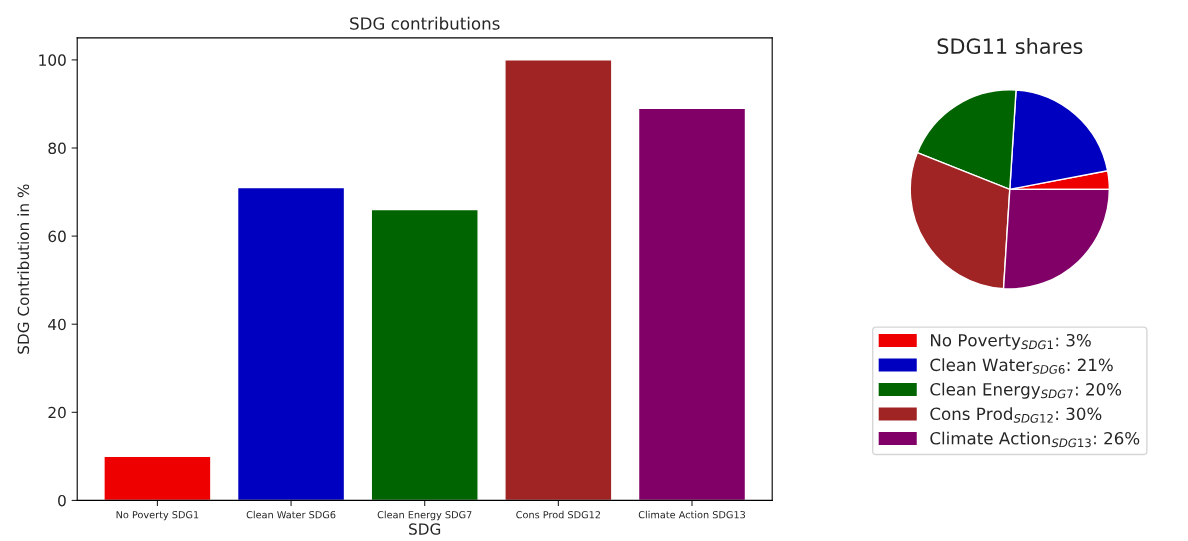  What do you see at coordinates (425, 529) in the screenshot?
I see `x-axis-title: SDG` at bounding box center [425, 529].